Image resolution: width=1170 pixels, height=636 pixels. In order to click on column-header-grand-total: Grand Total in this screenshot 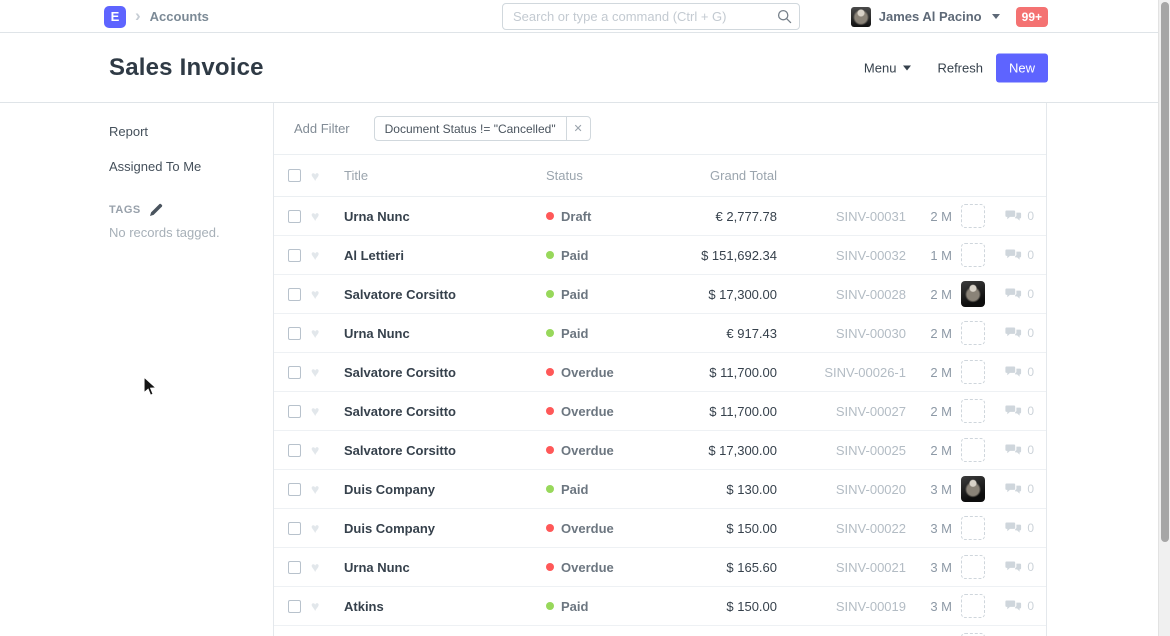, I will do `click(743, 175)`.